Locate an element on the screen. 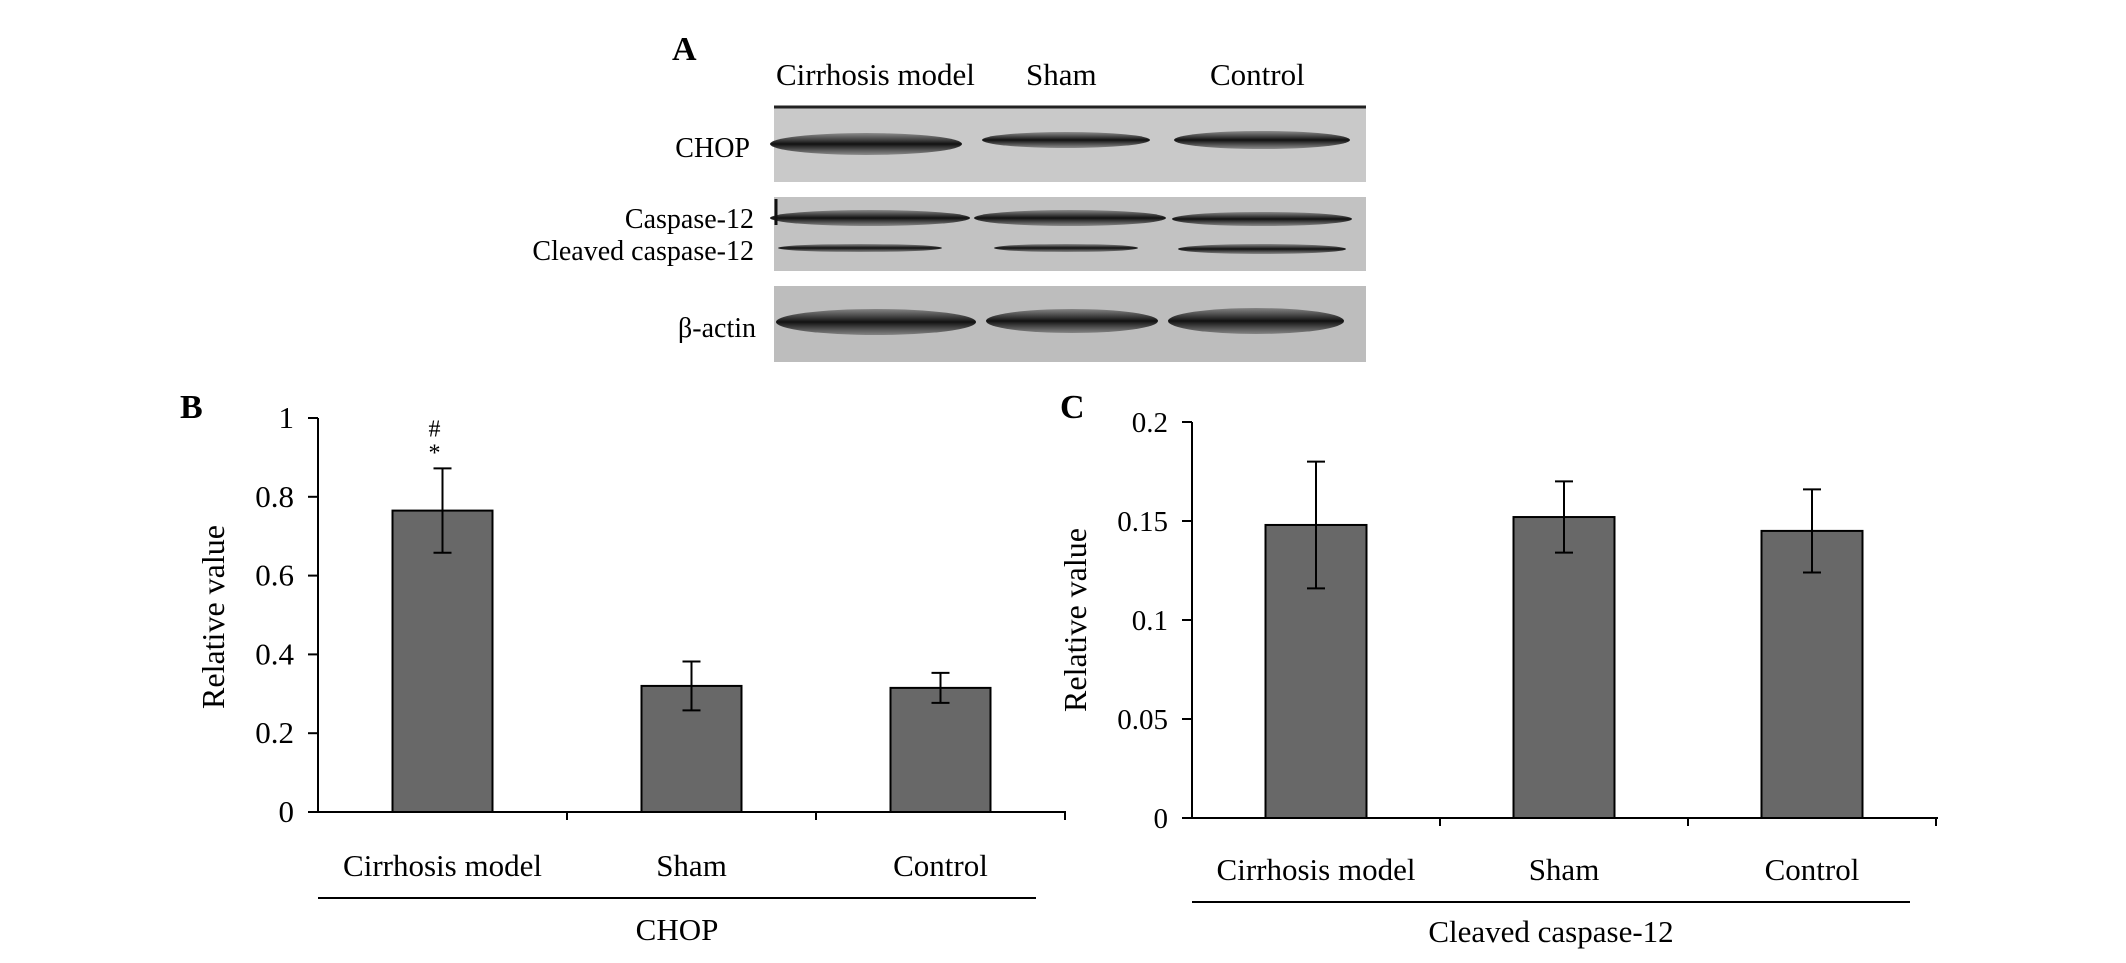 This screenshot has height=963, width=2126. band-casp12-cirrhosis is located at coordinates (870, 218).